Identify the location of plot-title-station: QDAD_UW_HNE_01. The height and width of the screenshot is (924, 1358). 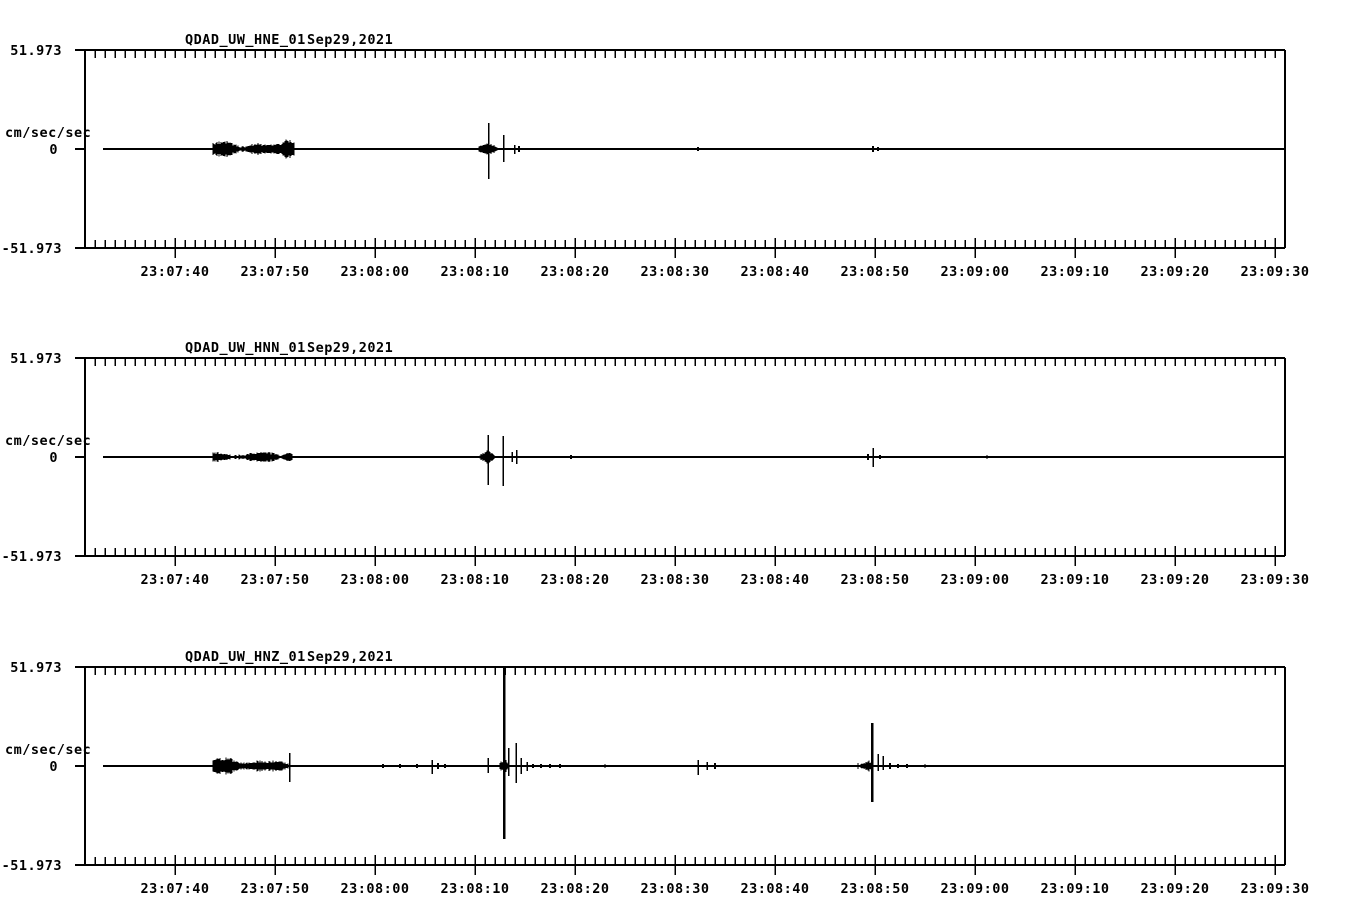
(245, 40).